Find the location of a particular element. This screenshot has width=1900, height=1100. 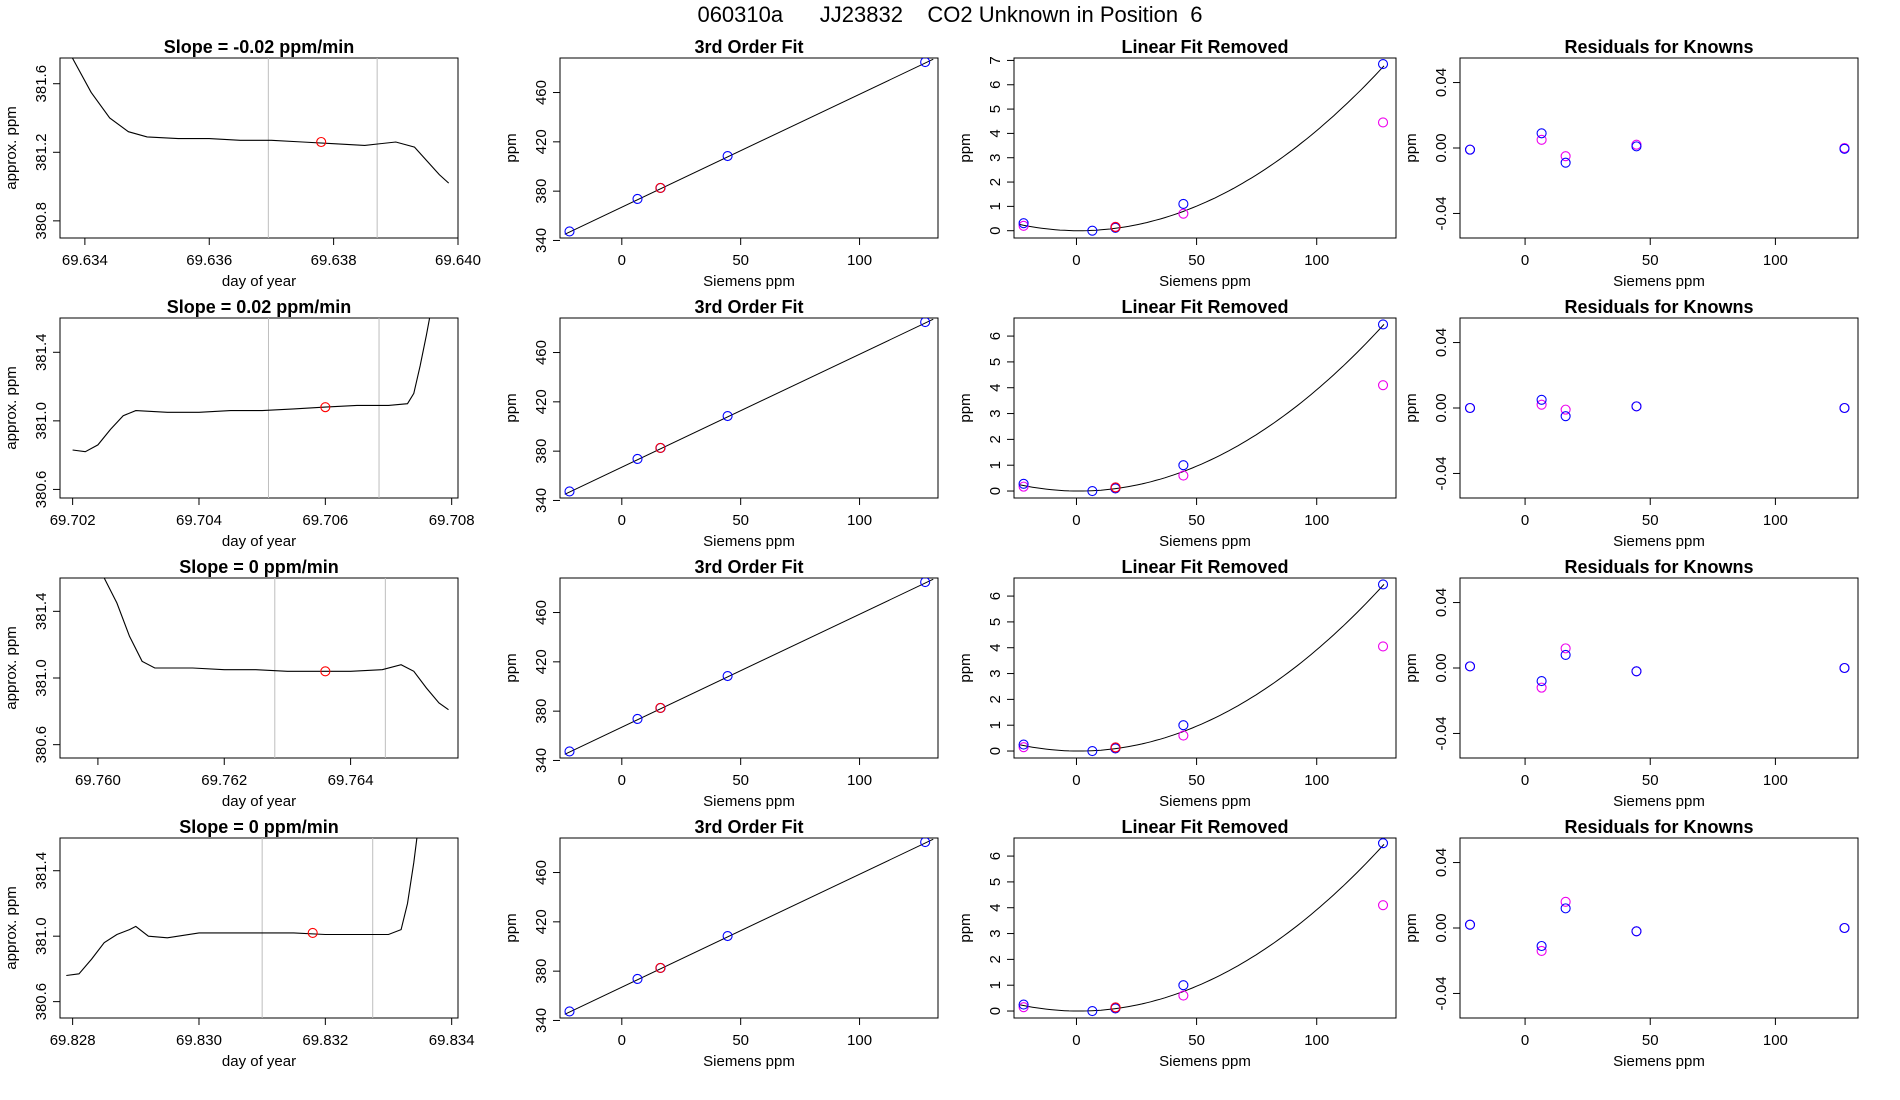

plot-title: Slope = 0.02 ppm/min is located at coordinates (259, 307).